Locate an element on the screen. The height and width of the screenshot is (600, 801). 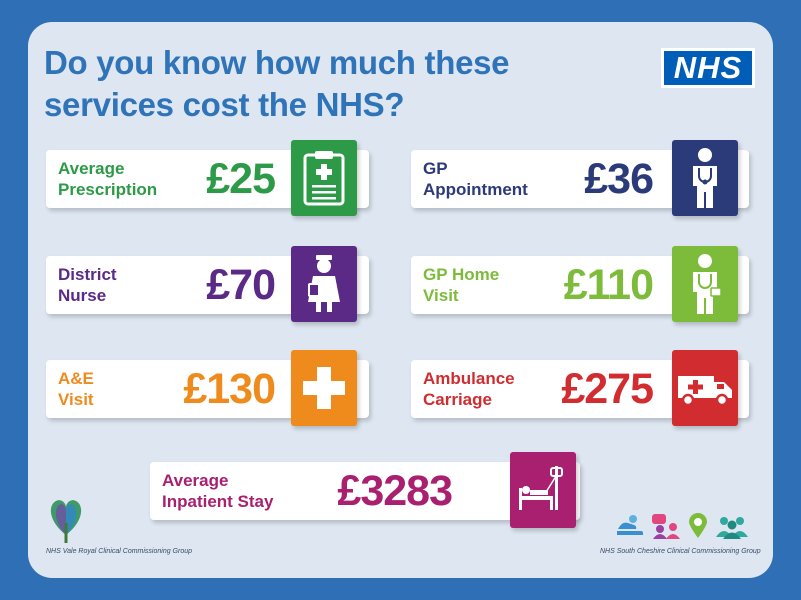
service-price: £25 is located at coordinates (241, 179).